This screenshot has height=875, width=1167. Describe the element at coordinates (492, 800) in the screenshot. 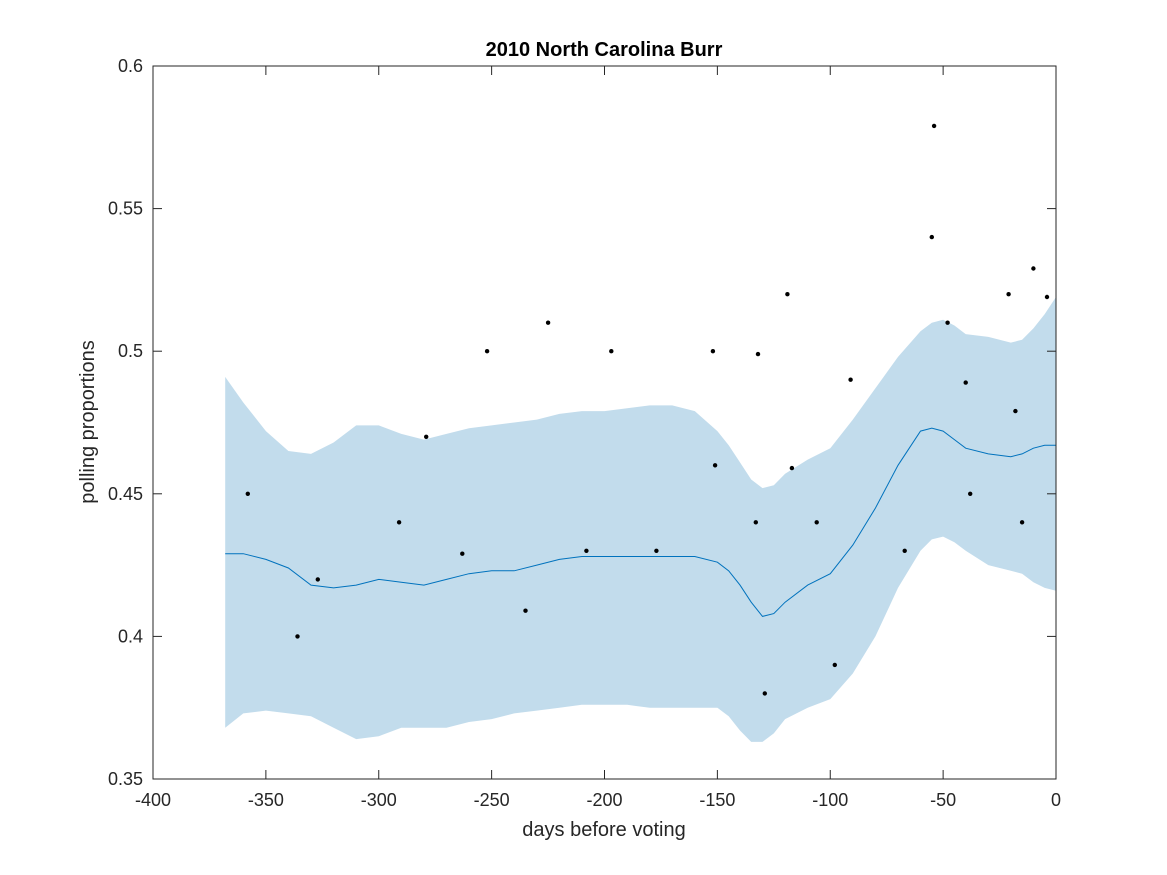

I see `x-tick-label: -250` at that location.